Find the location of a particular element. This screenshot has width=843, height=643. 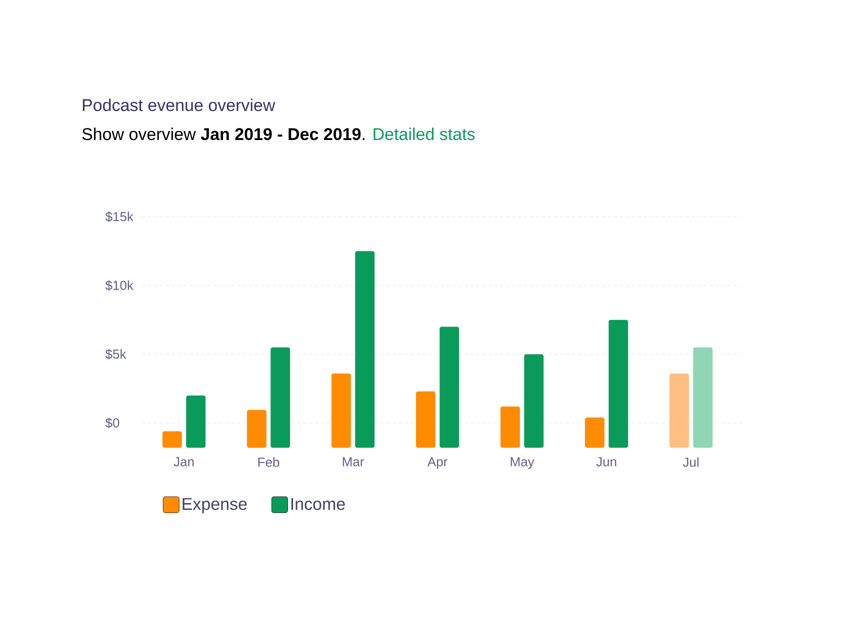

y-tick-label: $0 is located at coordinates (112, 423).